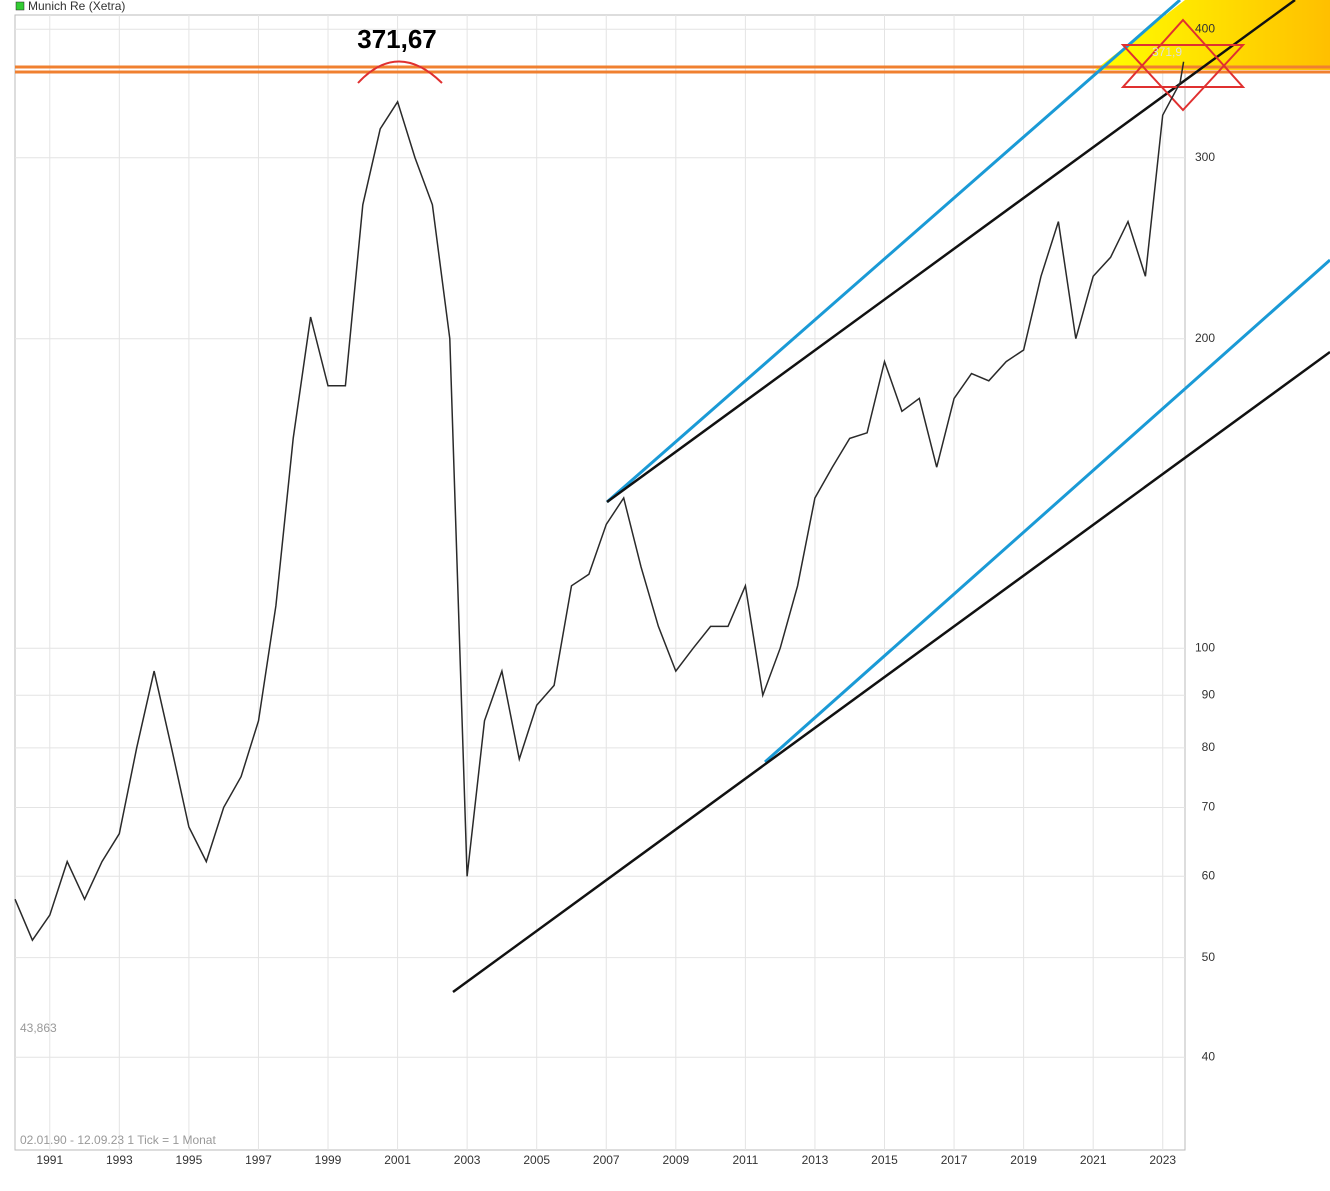  What do you see at coordinates (1209, 957) in the screenshot?
I see `y-tick-label: 50` at bounding box center [1209, 957].